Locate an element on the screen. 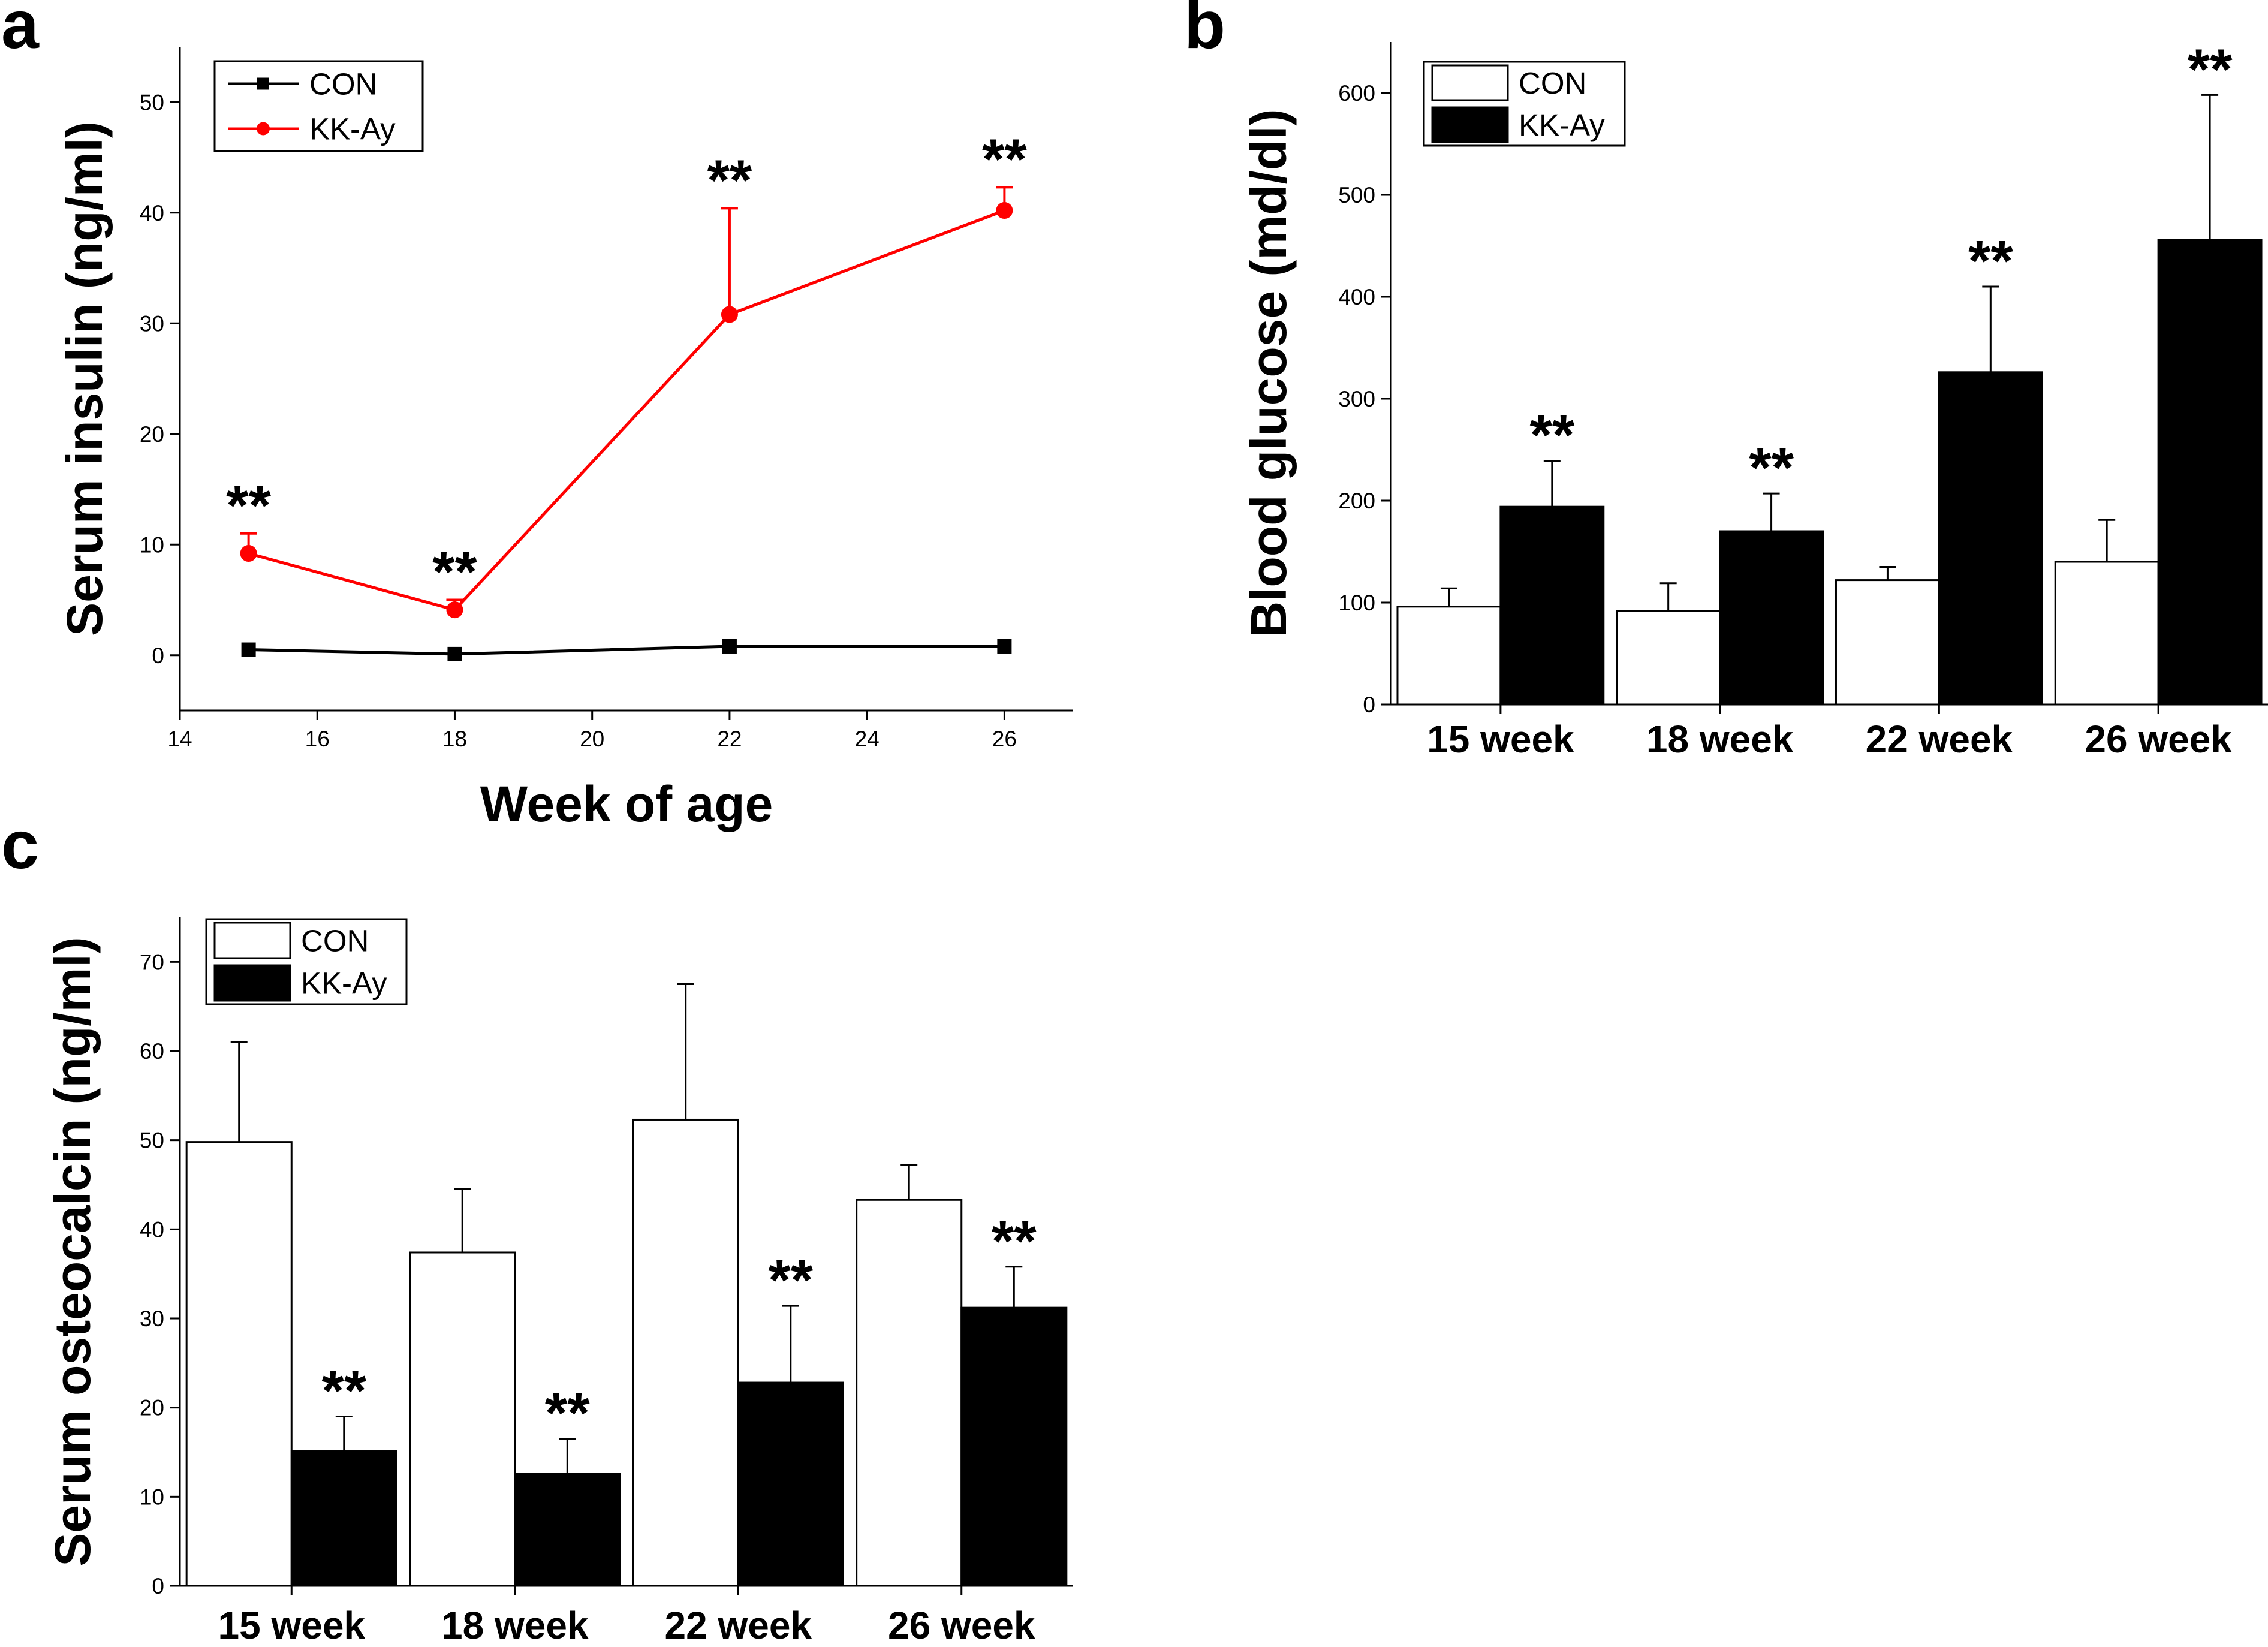 This screenshot has height=1647, width=2268. y-axis-title: Blood glucose (md/dl) is located at coordinates (1268, 373).